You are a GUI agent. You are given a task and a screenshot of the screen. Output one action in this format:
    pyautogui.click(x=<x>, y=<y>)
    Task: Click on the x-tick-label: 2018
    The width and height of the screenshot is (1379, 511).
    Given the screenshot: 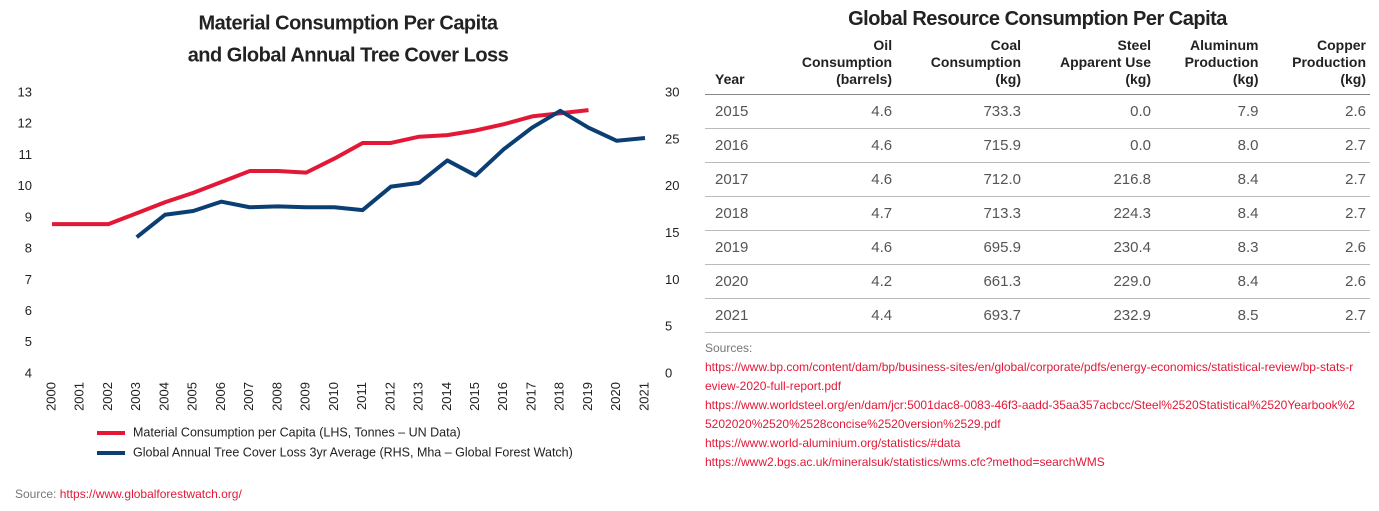 What is the action you would take?
    pyautogui.click(x=559, y=396)
    